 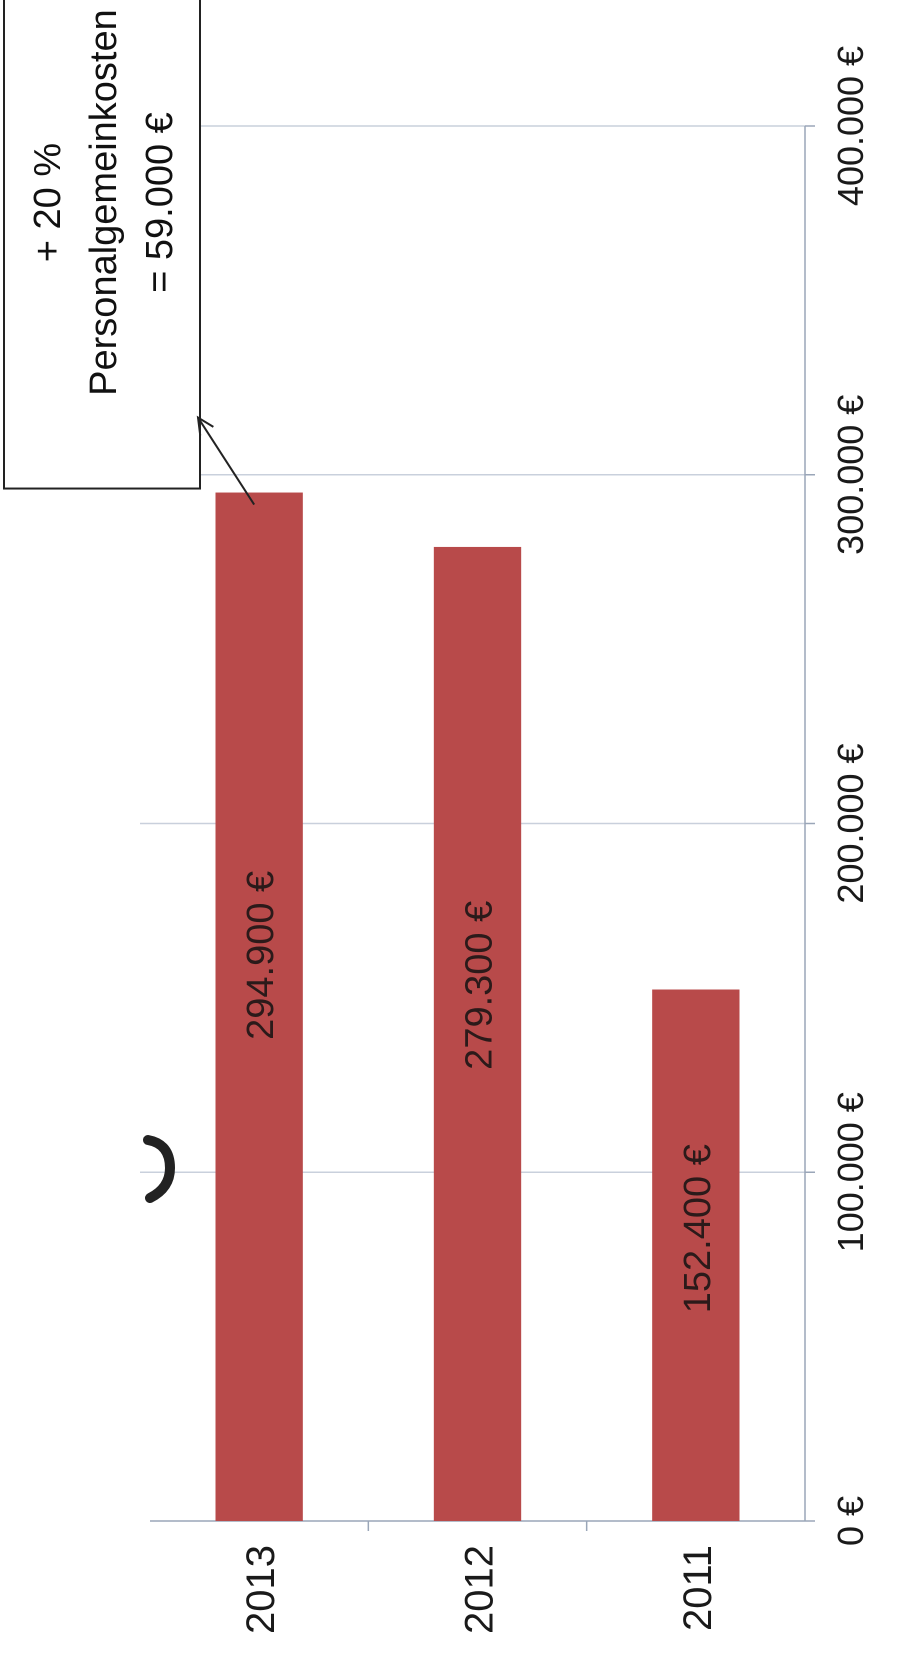 I want to click on bar-2011, so click(x=696, y=1255).